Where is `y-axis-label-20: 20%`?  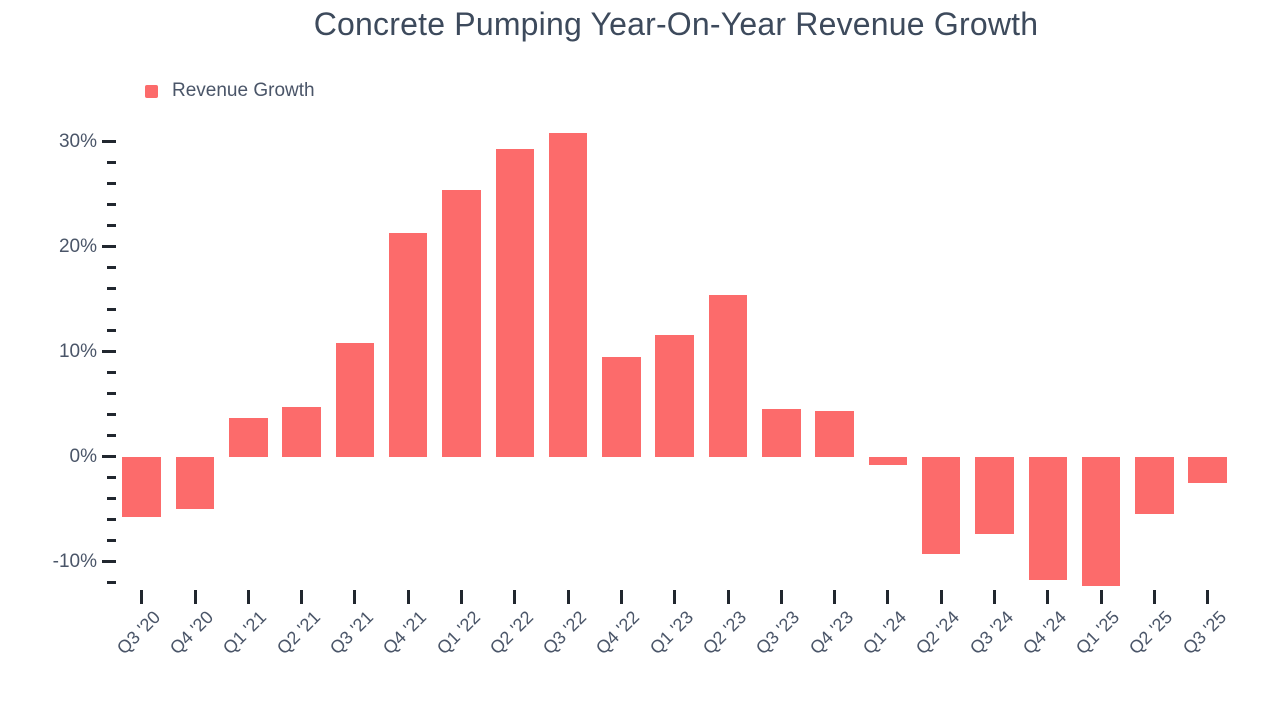 y-axis-label-20: 20% is located at coordinates (77, 246).